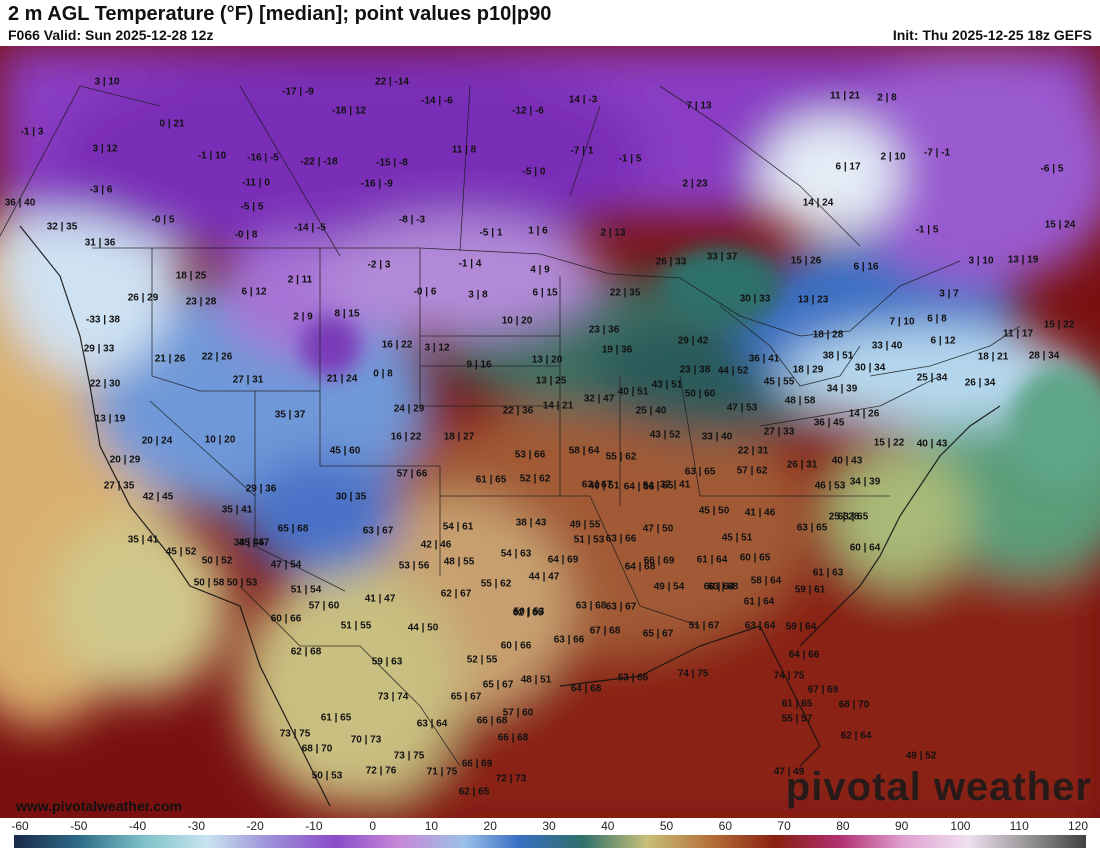 Image resolution: width=1100 pixels, height=850 pixels. What do you see at coordinates (20, 826) in the screenshot?
I see `scale-tick-label: -60` at bounding box center [20, 826].